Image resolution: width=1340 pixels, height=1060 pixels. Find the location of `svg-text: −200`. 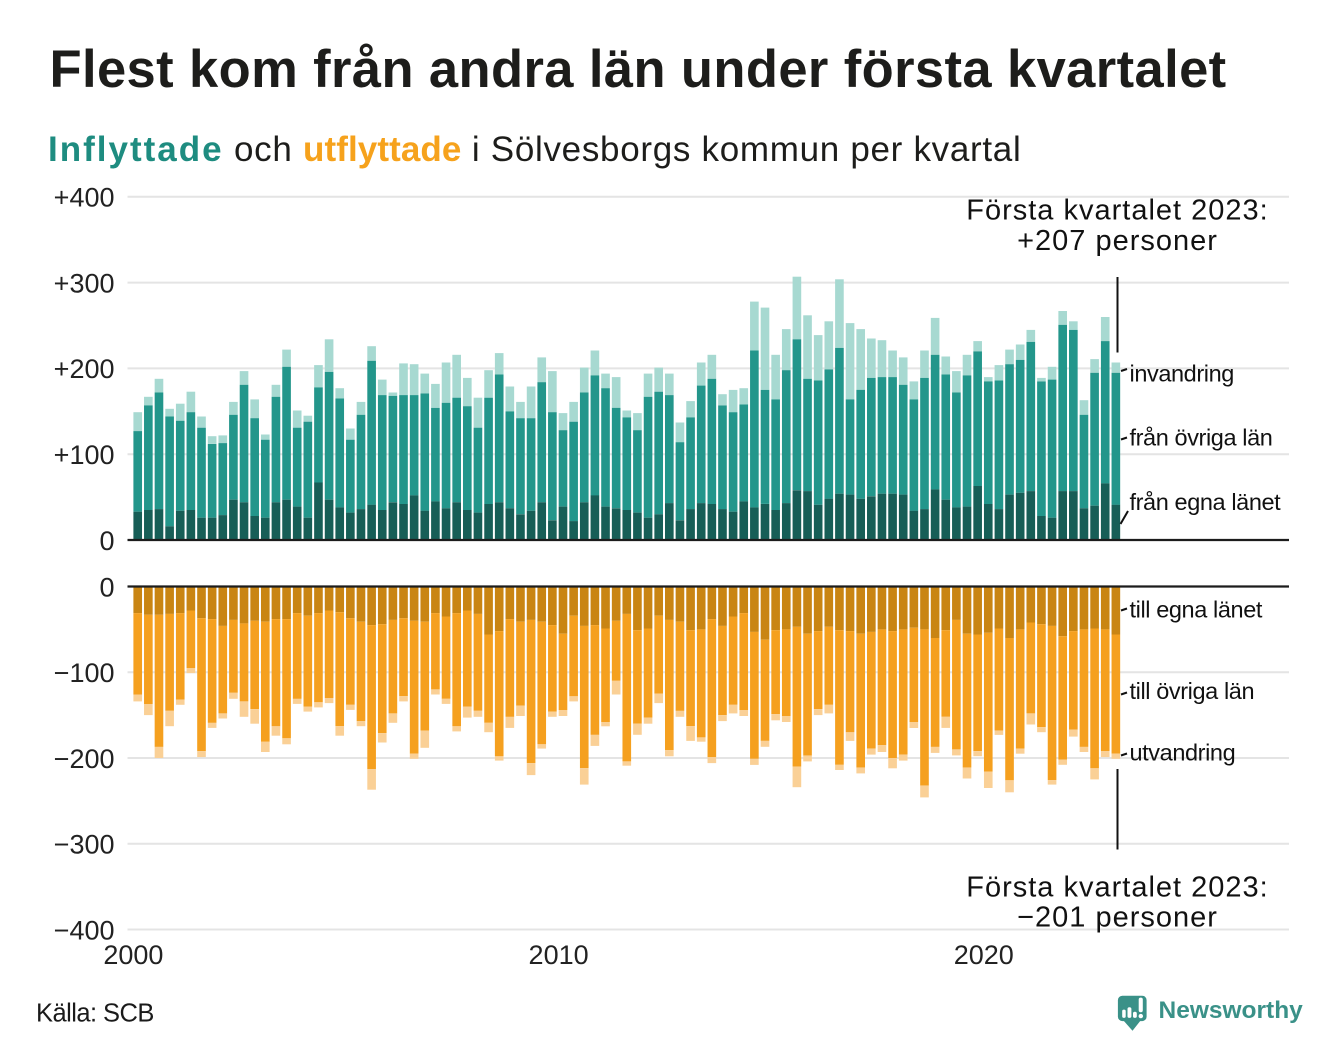

svg-text: −200 is located at coordinates (84, 759).